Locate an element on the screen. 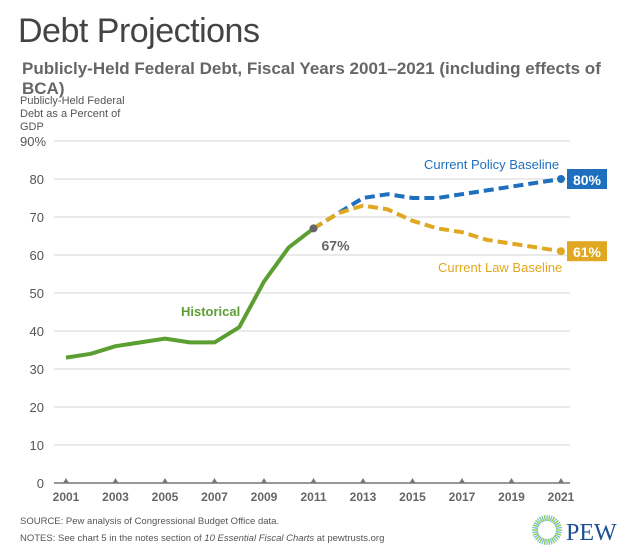 The width and height of the screenshot is (628, 555). x-tick-label: 2001 is located at coordinates (66, 497).